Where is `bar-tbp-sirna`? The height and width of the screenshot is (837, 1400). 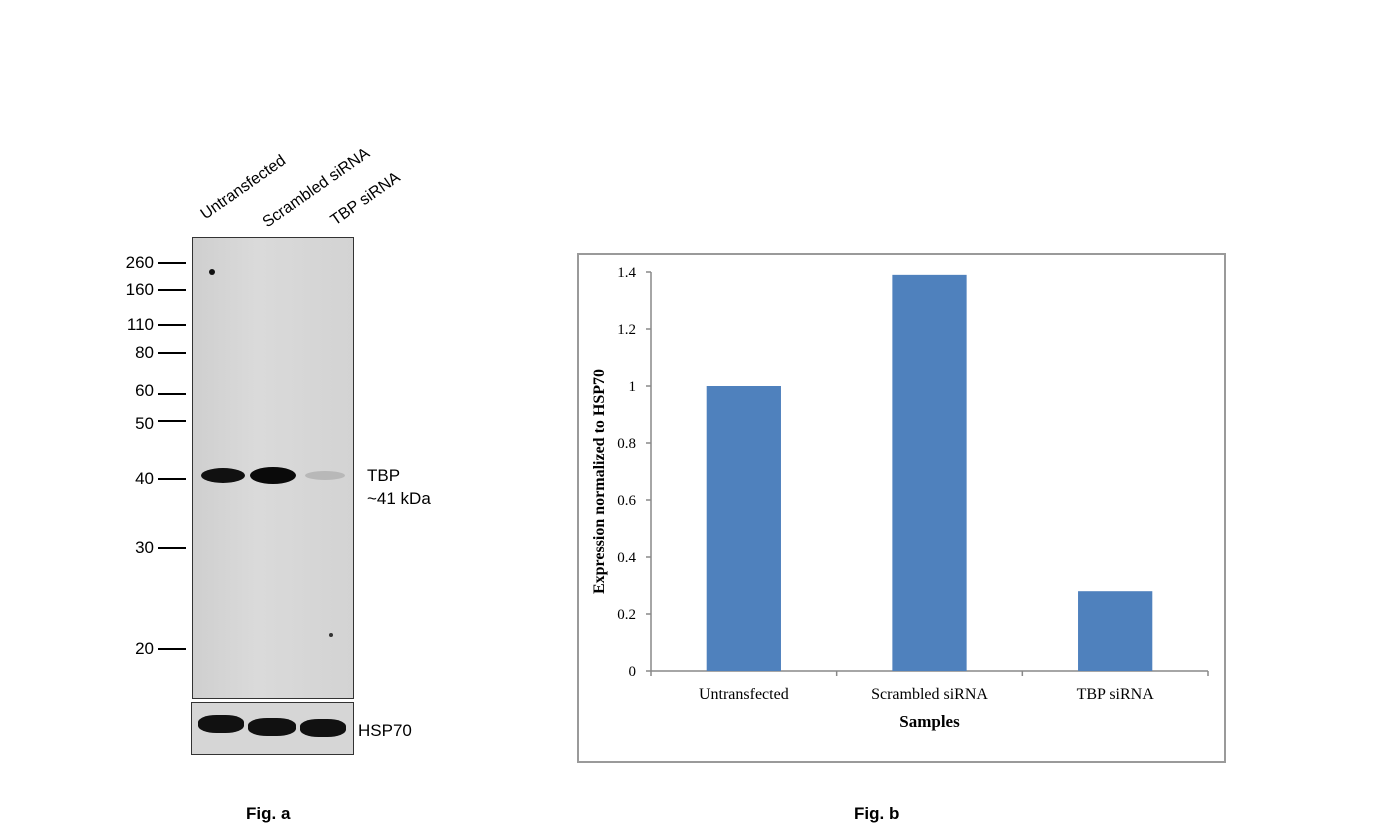
bar-tbp-sirna is located at coordinates (1115, 631).